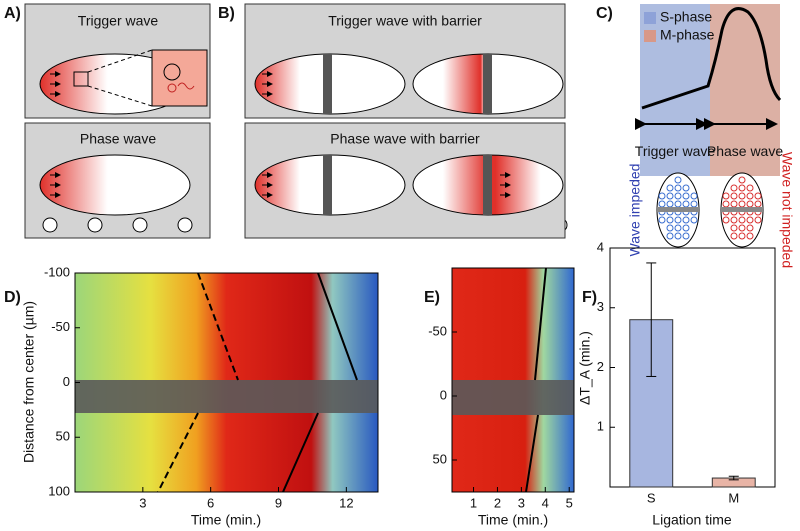 The height and width of the screenshot is (531, 800). Describe the element at coordinates (545, 502) in the screenshot. I see `x-tick-label: 4` at that location.